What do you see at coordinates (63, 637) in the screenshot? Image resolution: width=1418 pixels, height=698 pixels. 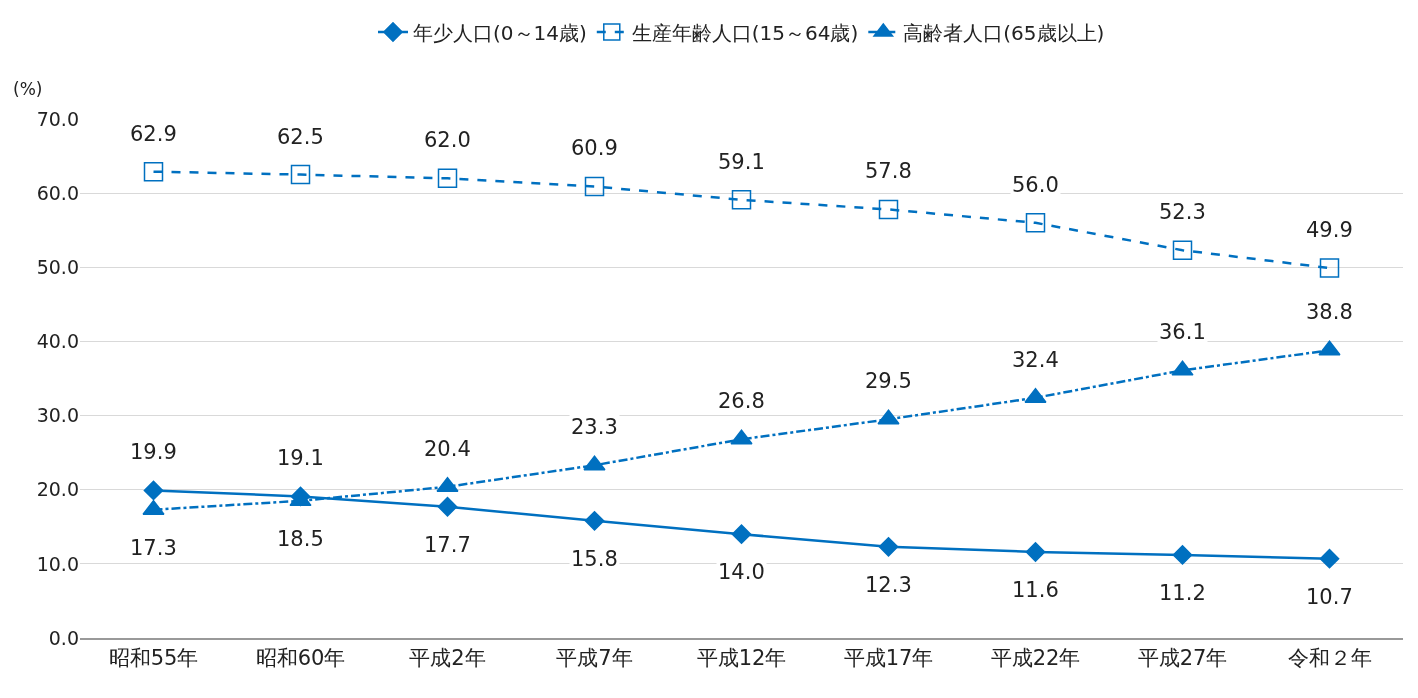 I see `y-tick-label: 0.0` at bounding box center [63, 637].